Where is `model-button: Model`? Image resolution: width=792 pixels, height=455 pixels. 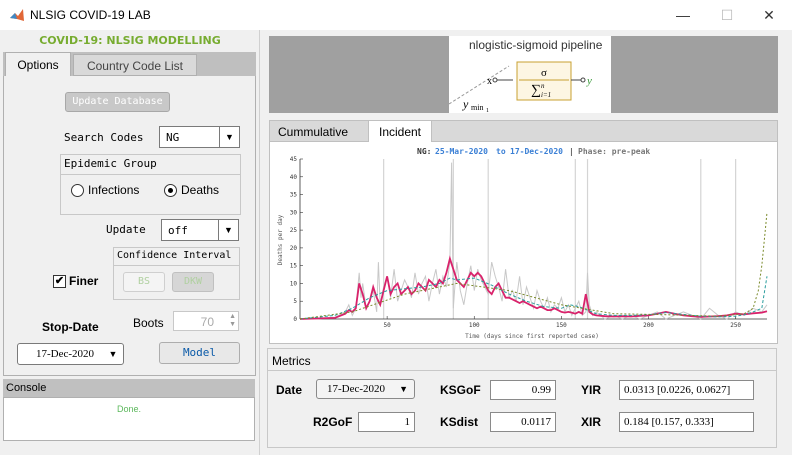 model-button: Model is located at coordinates (199, 353).